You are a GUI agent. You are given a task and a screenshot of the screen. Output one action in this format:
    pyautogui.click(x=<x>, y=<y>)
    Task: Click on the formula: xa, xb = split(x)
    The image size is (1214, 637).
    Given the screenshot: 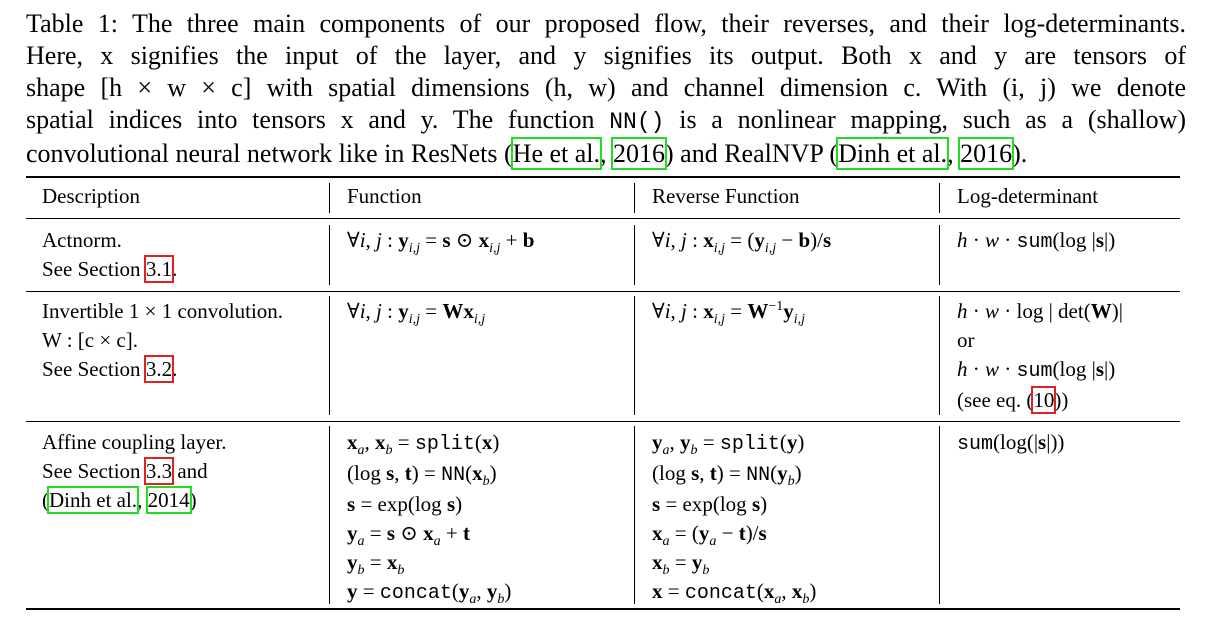 What is the action you would take?
    pyautogui.click(x=423, y=444)
    